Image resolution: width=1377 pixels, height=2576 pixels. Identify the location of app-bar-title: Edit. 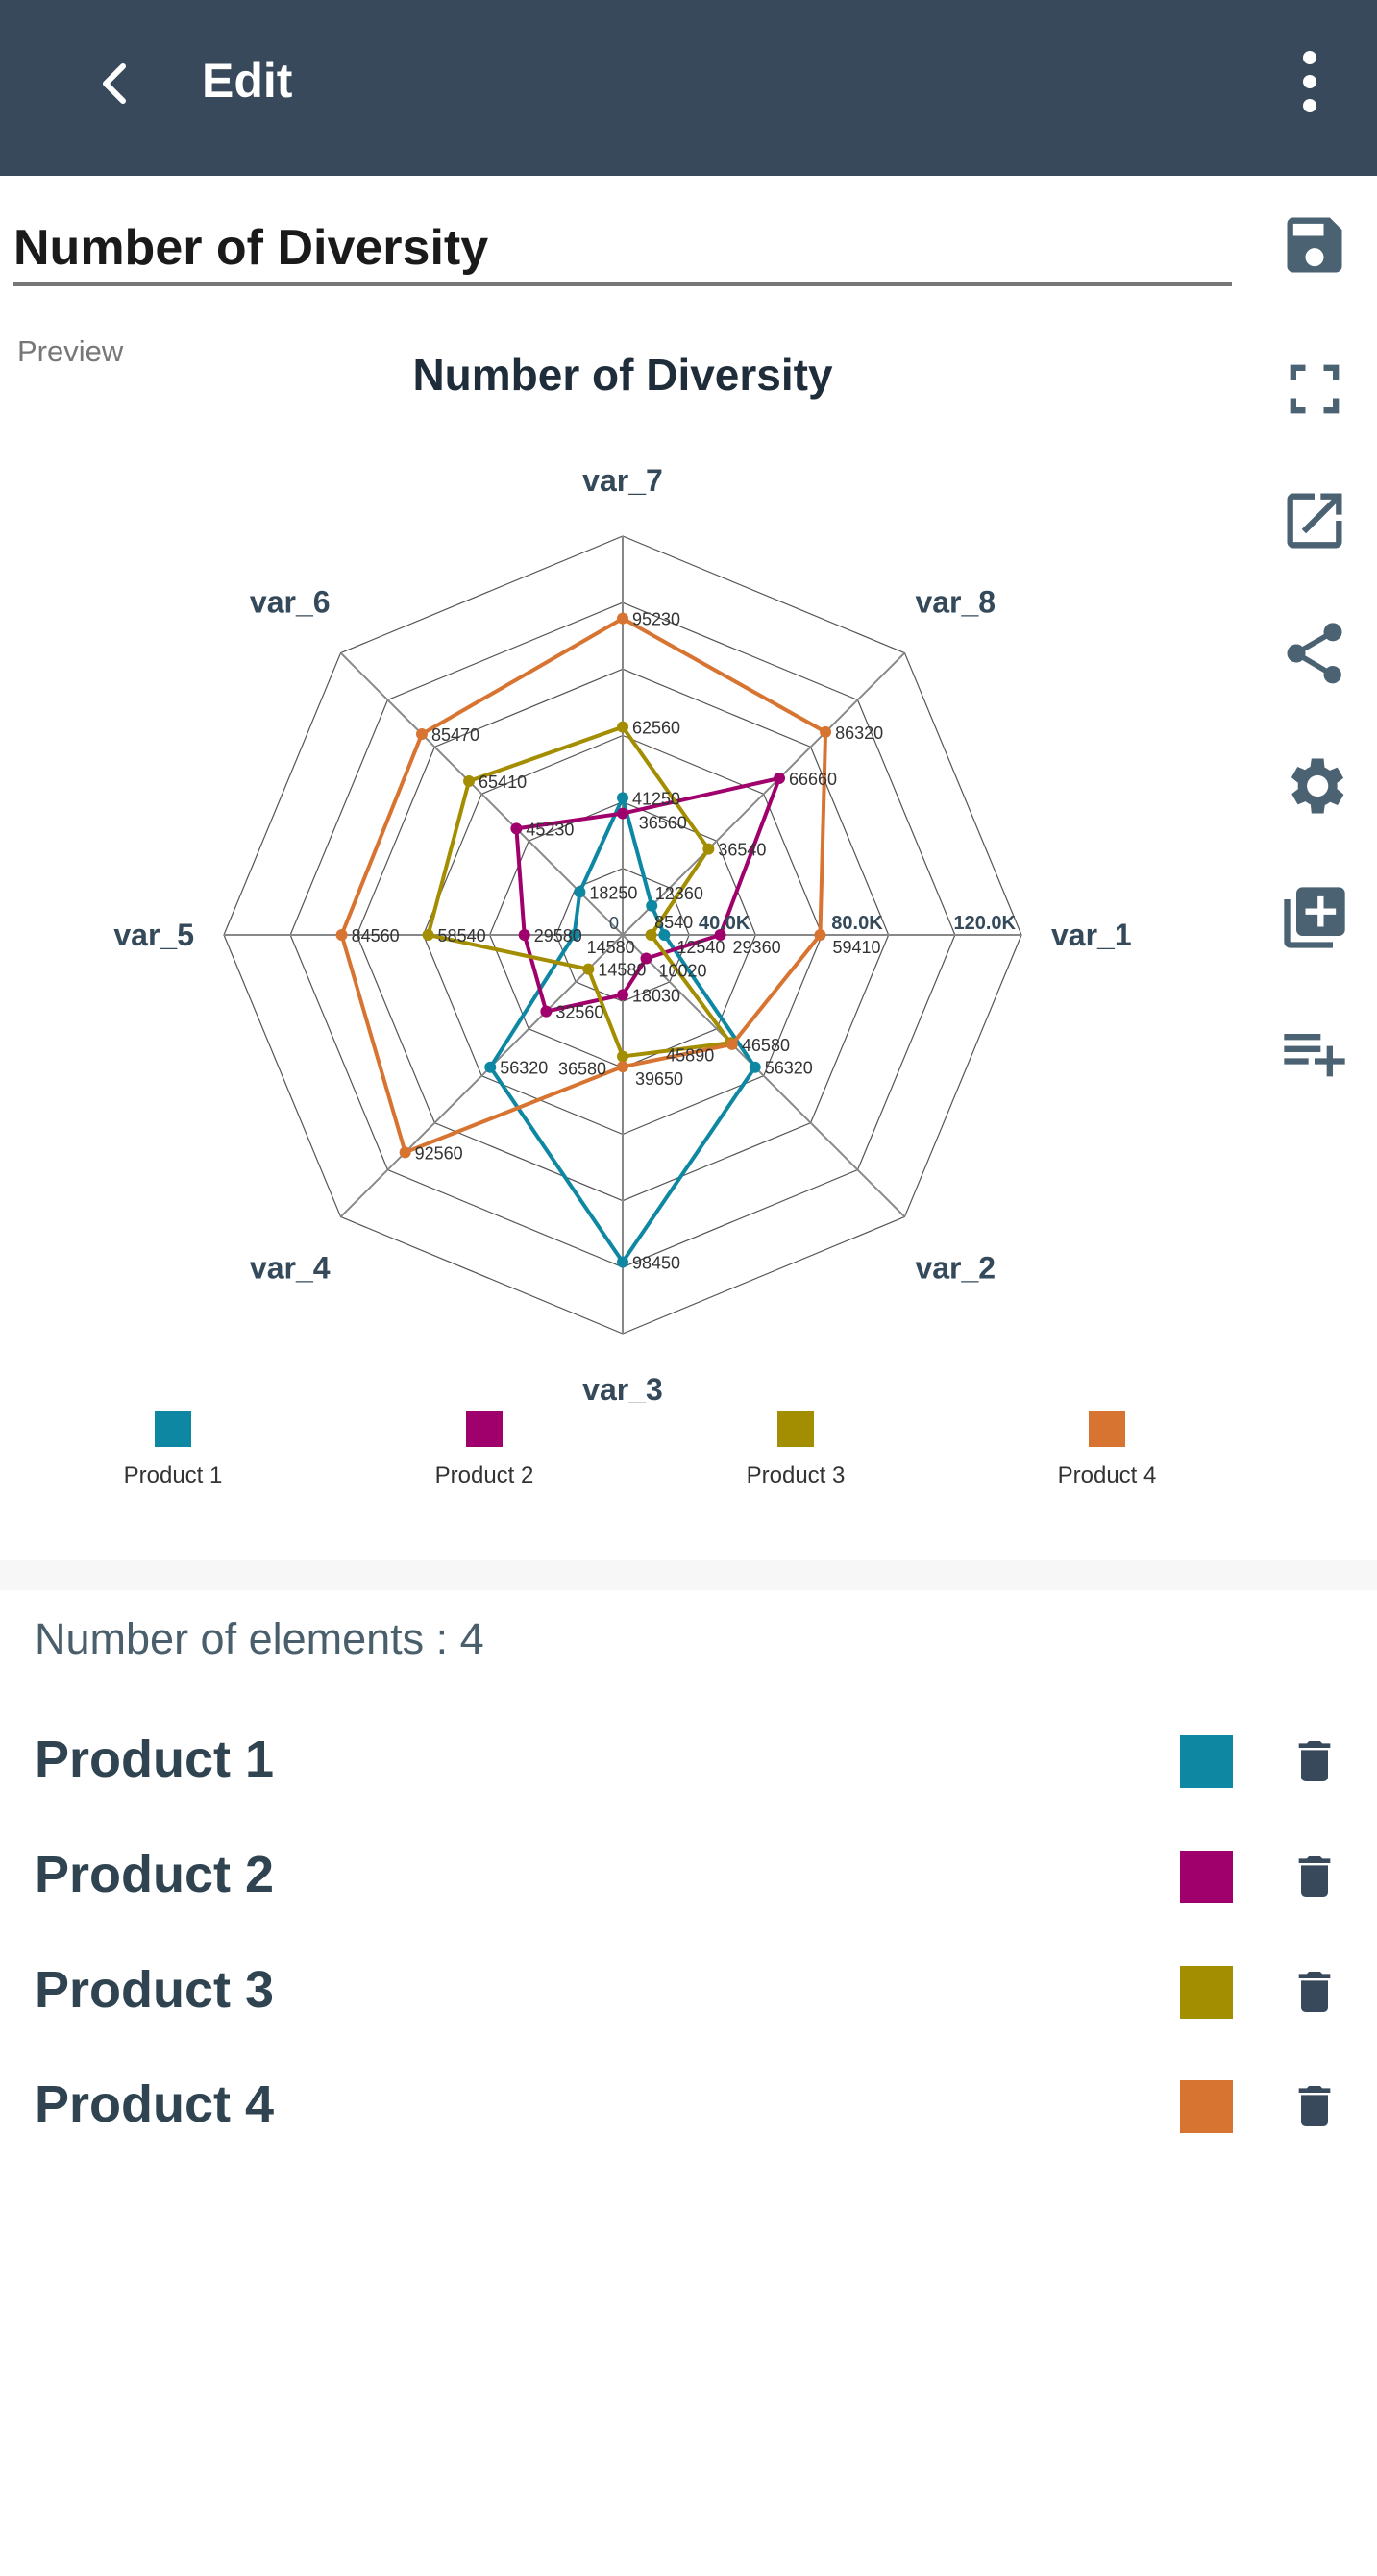
(248, 81).